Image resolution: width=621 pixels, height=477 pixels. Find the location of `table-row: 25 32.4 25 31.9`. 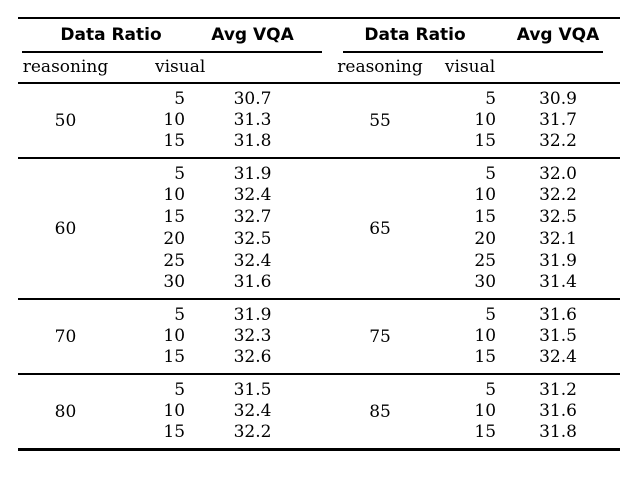

table-row: 25 32.4 25 31.9 is located at coordinates (319, 261).